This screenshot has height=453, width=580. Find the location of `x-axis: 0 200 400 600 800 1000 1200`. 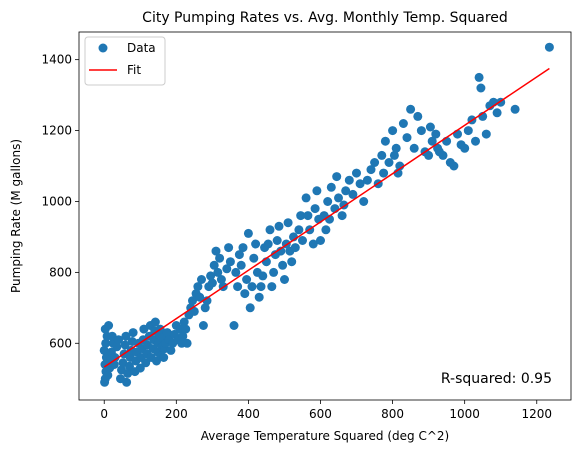

x-axis: 0 200 400 600 800 1000 1200 is located at coordinates (326, 410).